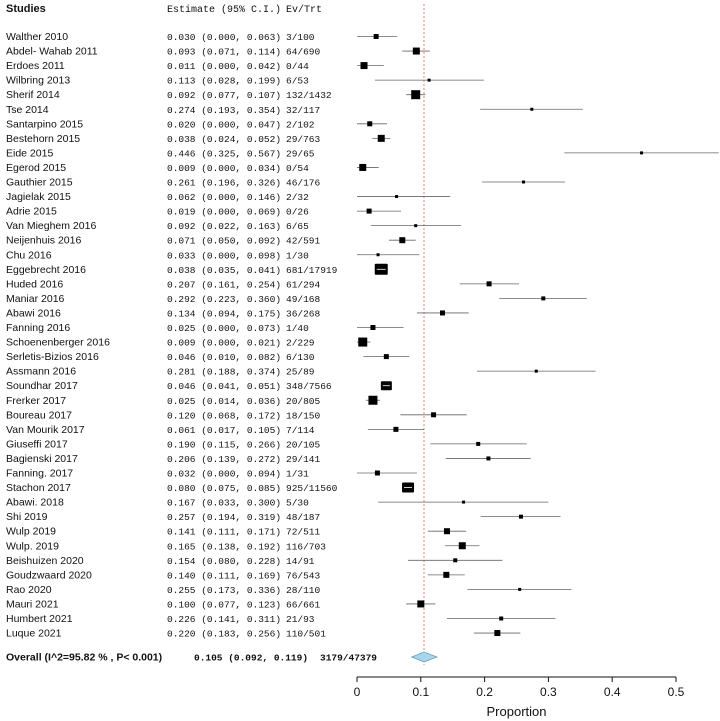 Image resolution: width=720 pixels, height=721 pixels. I want to click on study-events: 6/53, so click(297, 81).